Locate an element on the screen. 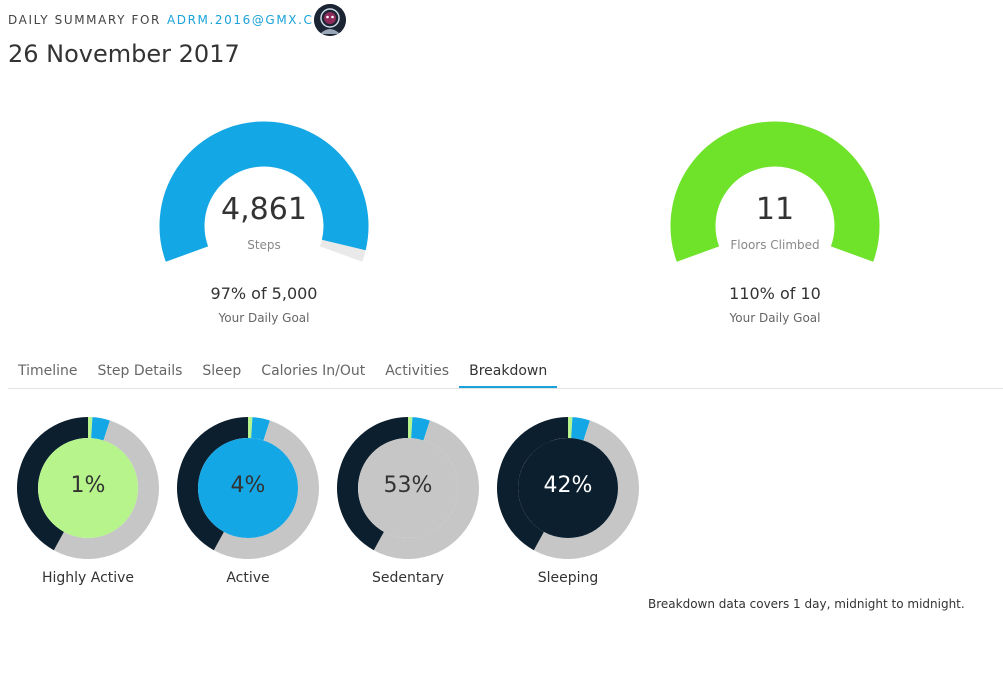 The width and height of the screenshot is (1003, 697). sedentary-donut: 53% is located at coordinates (408, 488).